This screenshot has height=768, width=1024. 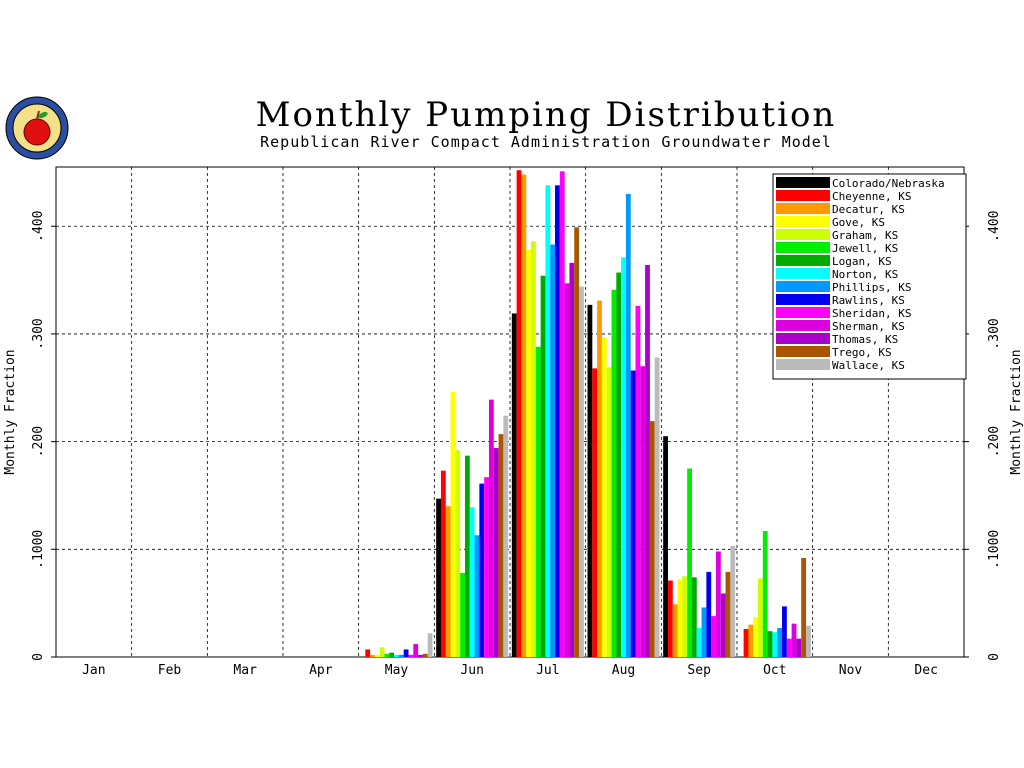 I want to click on legend-label: Gove, KS, so click(x=858, y=222).